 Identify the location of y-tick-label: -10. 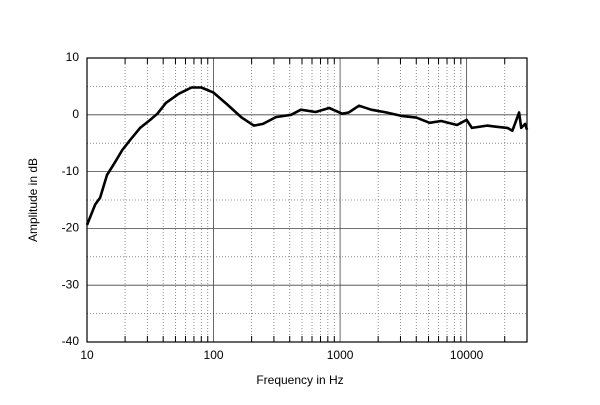
(71, 171).